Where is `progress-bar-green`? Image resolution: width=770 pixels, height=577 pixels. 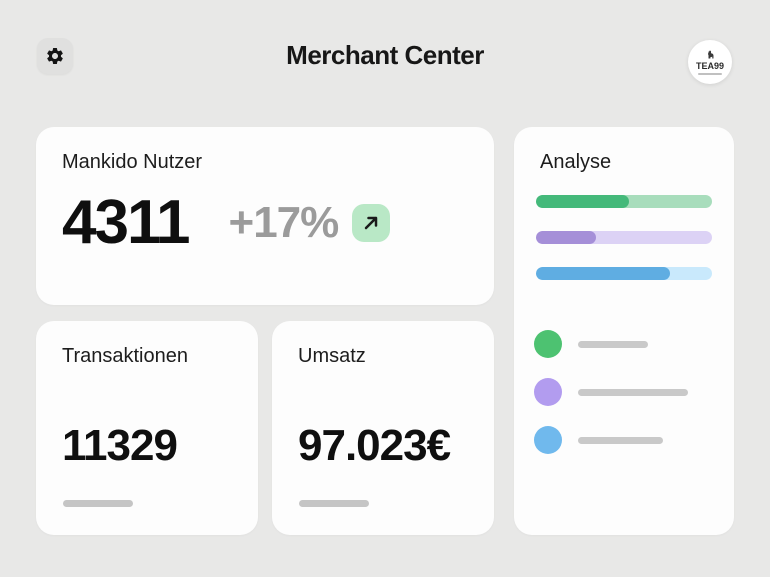
progress-bar-green is located at coordinates (624, 201).